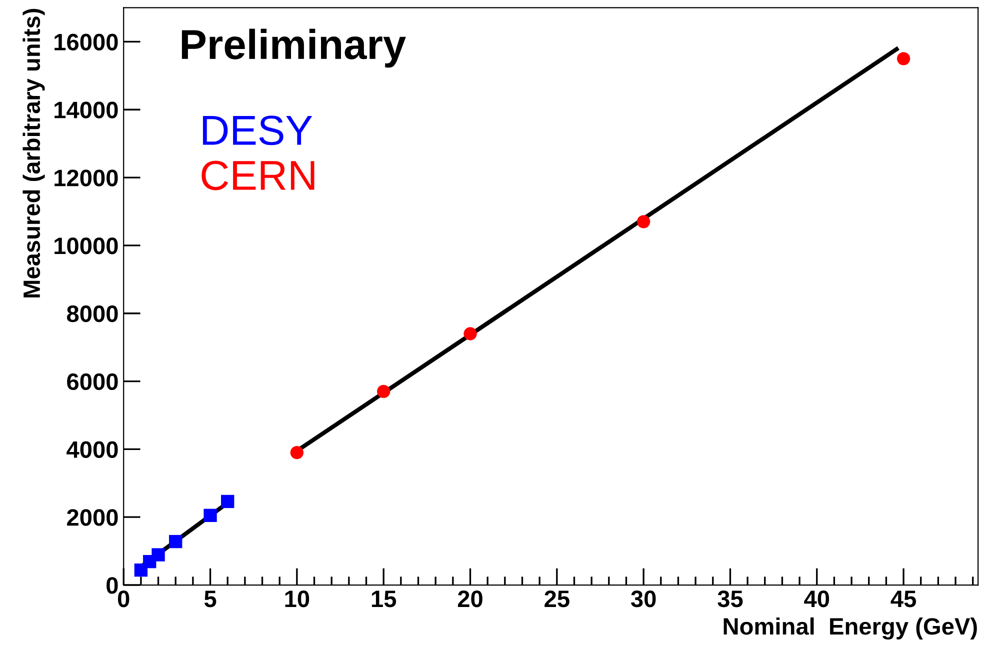 The height and width of the screenshot is (645, 981). What do you see at coordinates (297, 599) in the screenshot?
I see `x-tick-label: 10` at bounding box center [297, 599].